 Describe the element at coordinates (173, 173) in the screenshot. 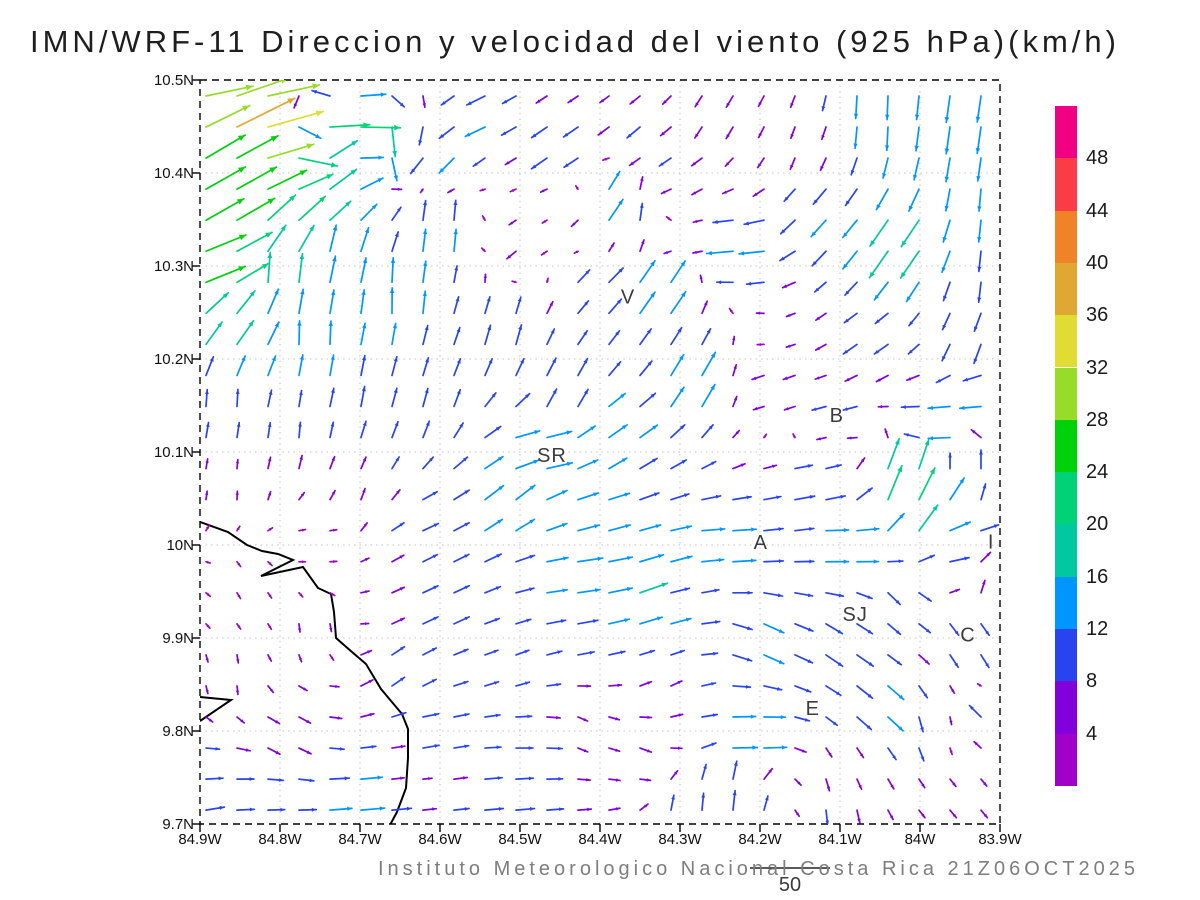

I see `y-tick-label: 10.4N` at that location.